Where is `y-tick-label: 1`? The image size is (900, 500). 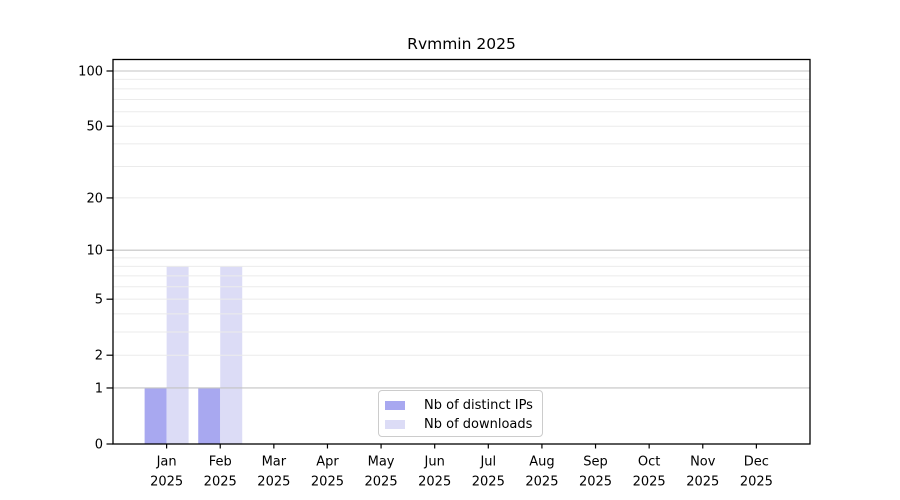 y-tick-label: 1 is located at coordinates (99, 388).